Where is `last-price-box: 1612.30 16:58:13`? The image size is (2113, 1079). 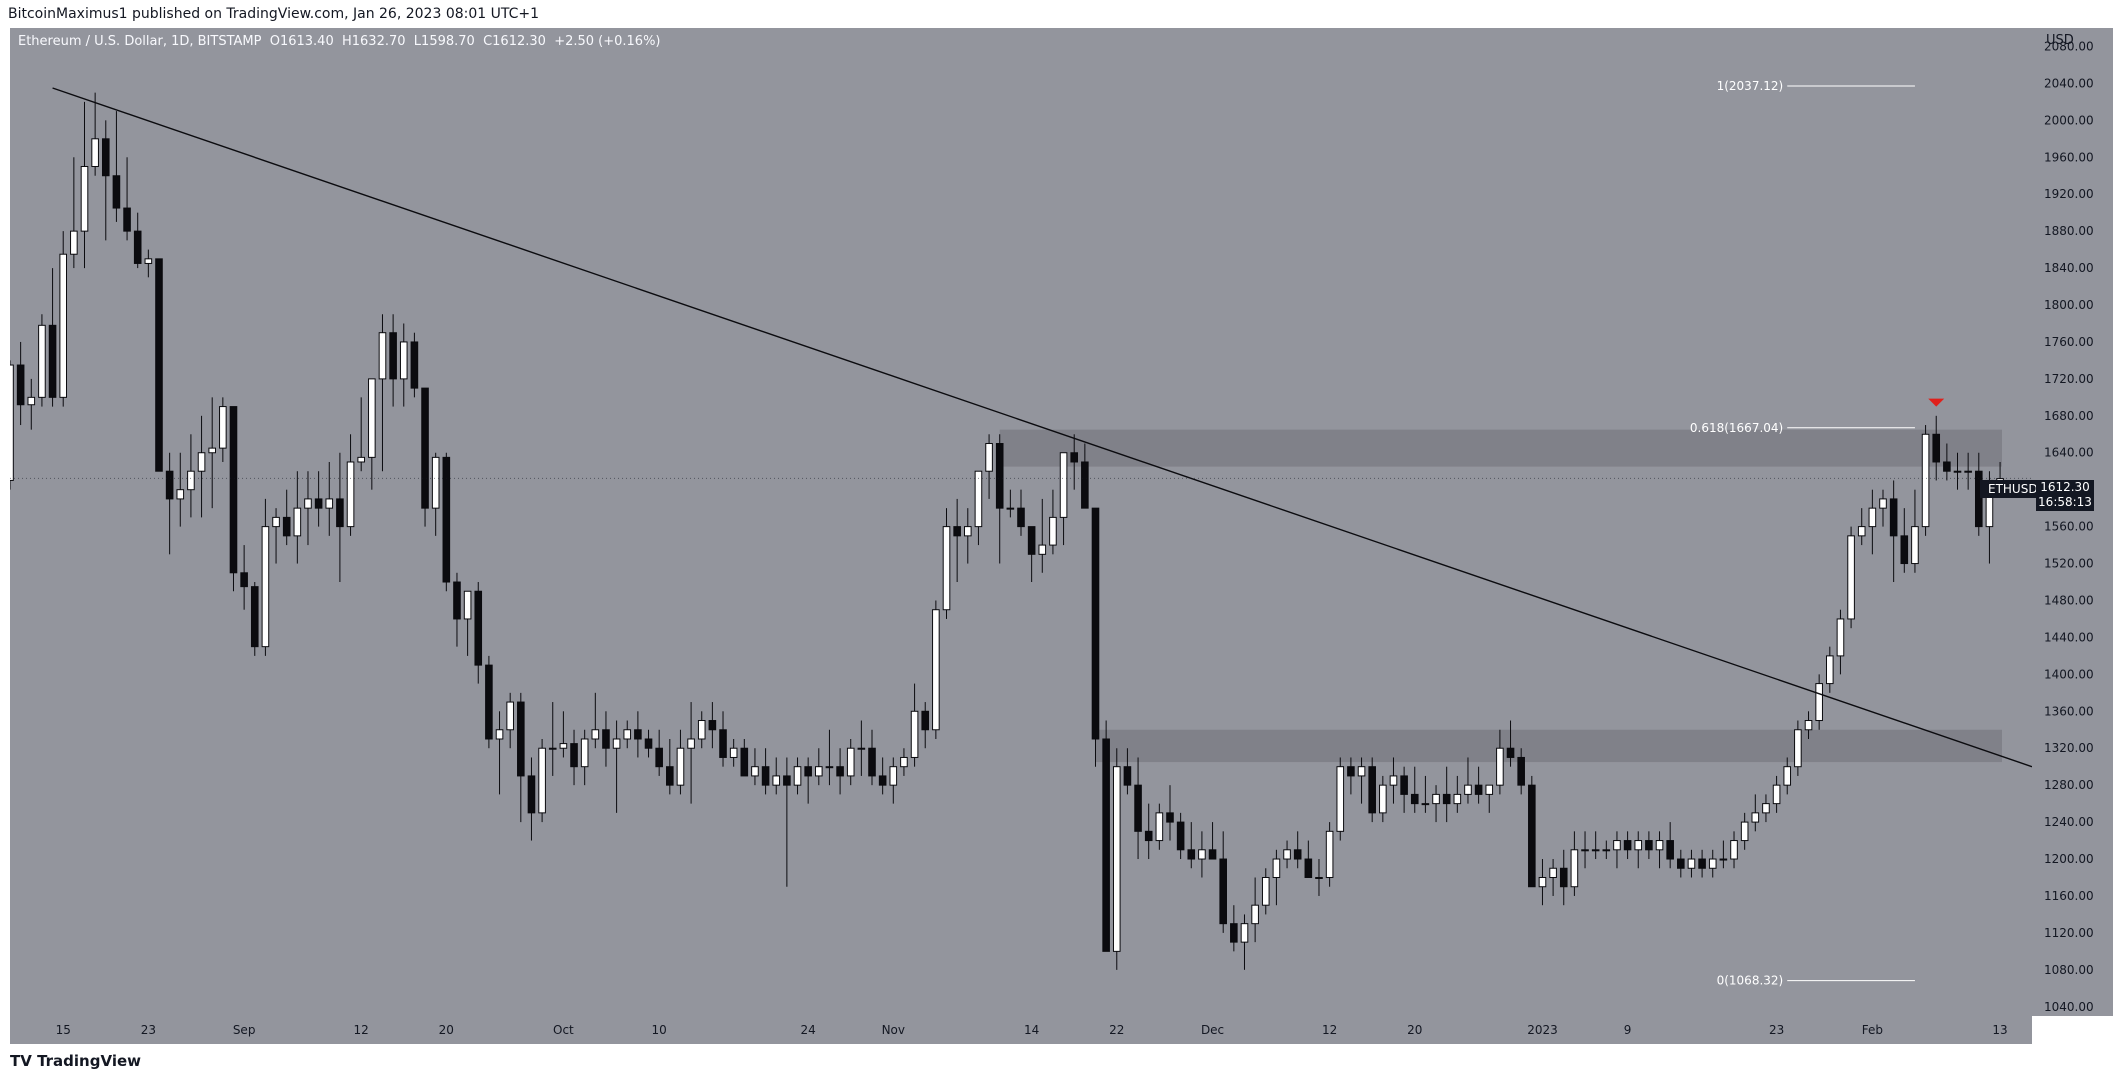 last-price-box: 1612.30 16:58:13 is located at coordinates (2065, 495).